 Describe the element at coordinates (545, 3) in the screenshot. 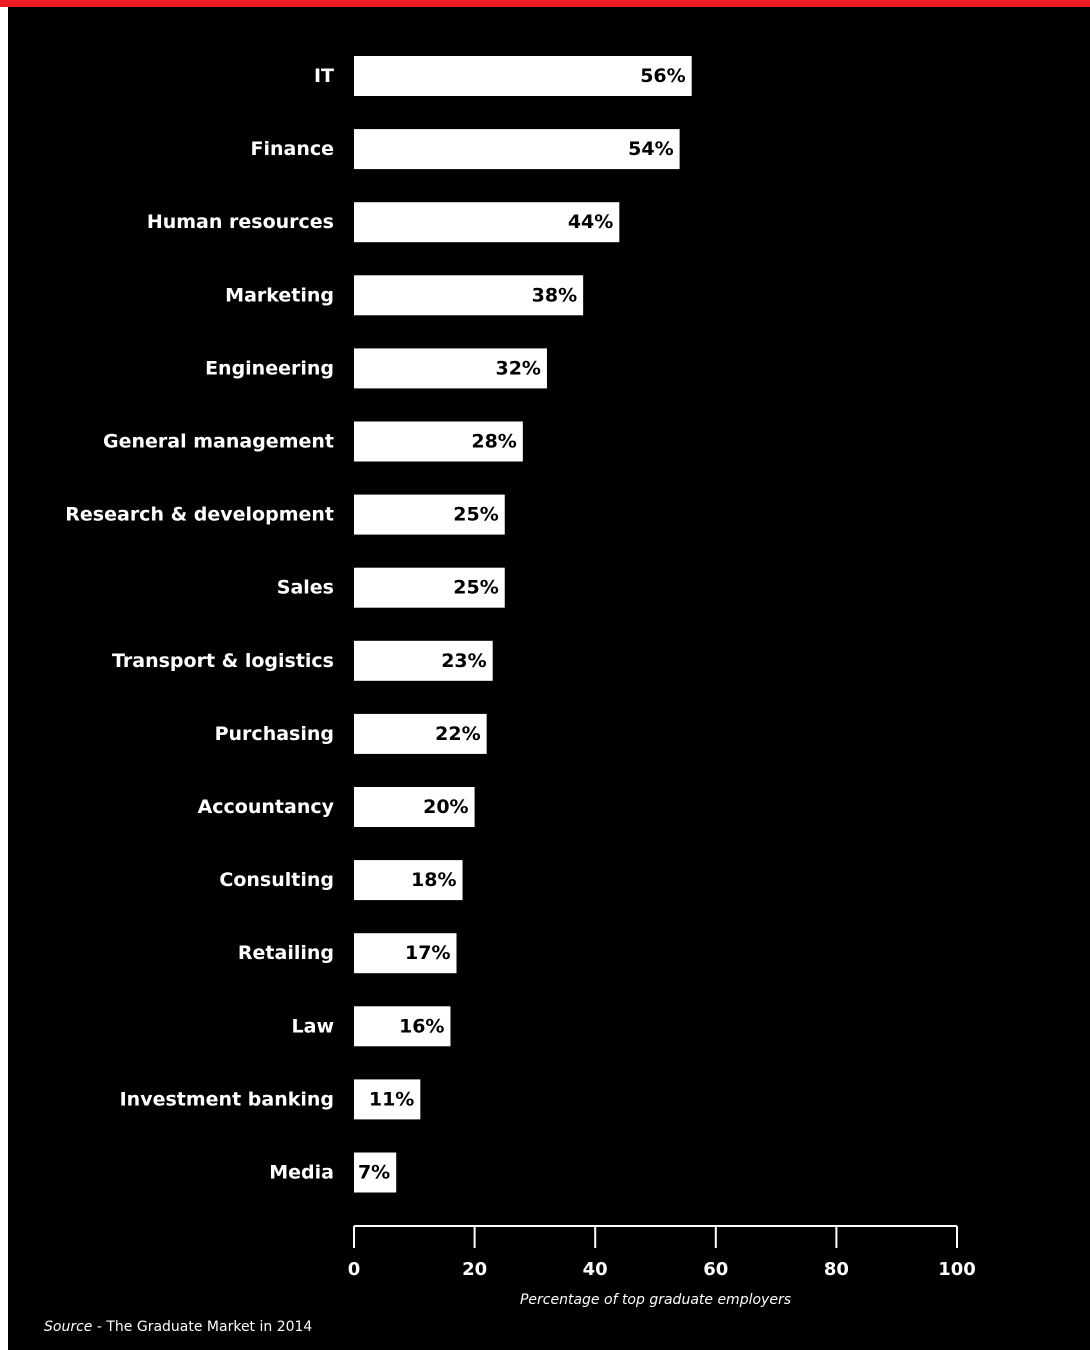

I see `red-accent-bar` at that location.